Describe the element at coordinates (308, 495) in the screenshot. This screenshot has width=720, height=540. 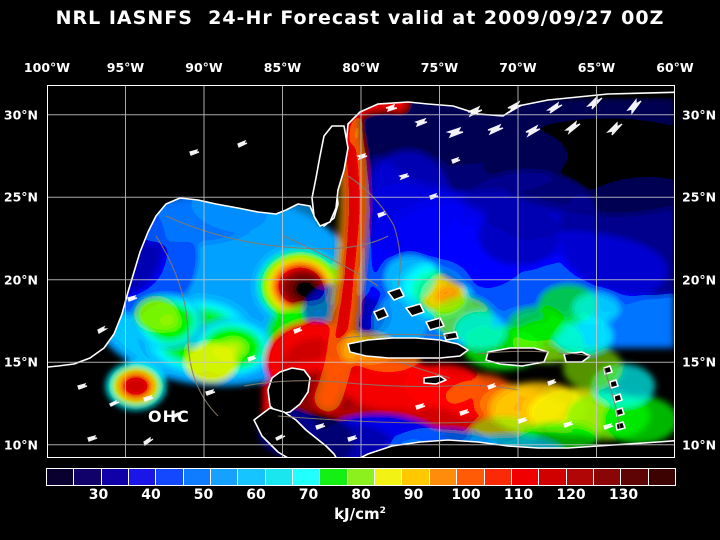
I see `colorbar-tick-label: 70` at that location.